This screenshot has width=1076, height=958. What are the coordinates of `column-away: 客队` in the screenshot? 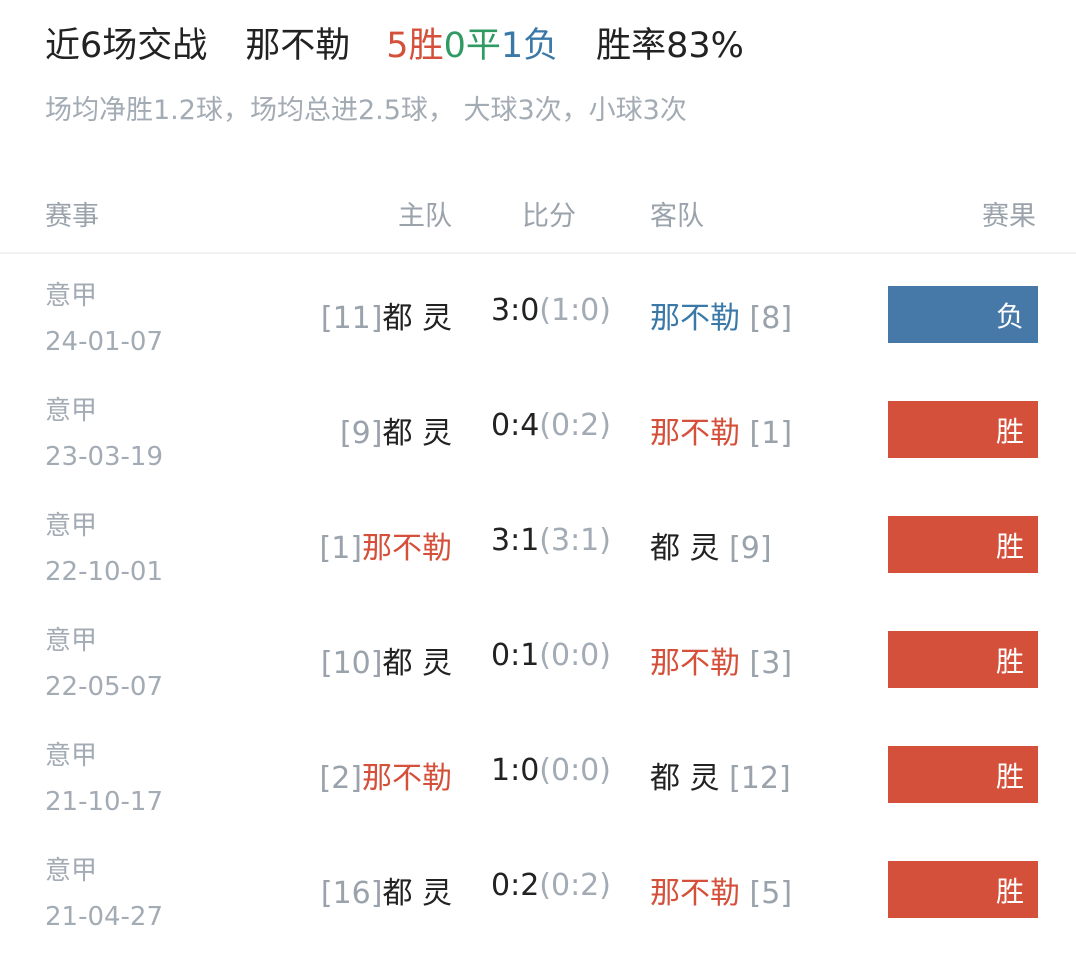 It's located at (677, 216).